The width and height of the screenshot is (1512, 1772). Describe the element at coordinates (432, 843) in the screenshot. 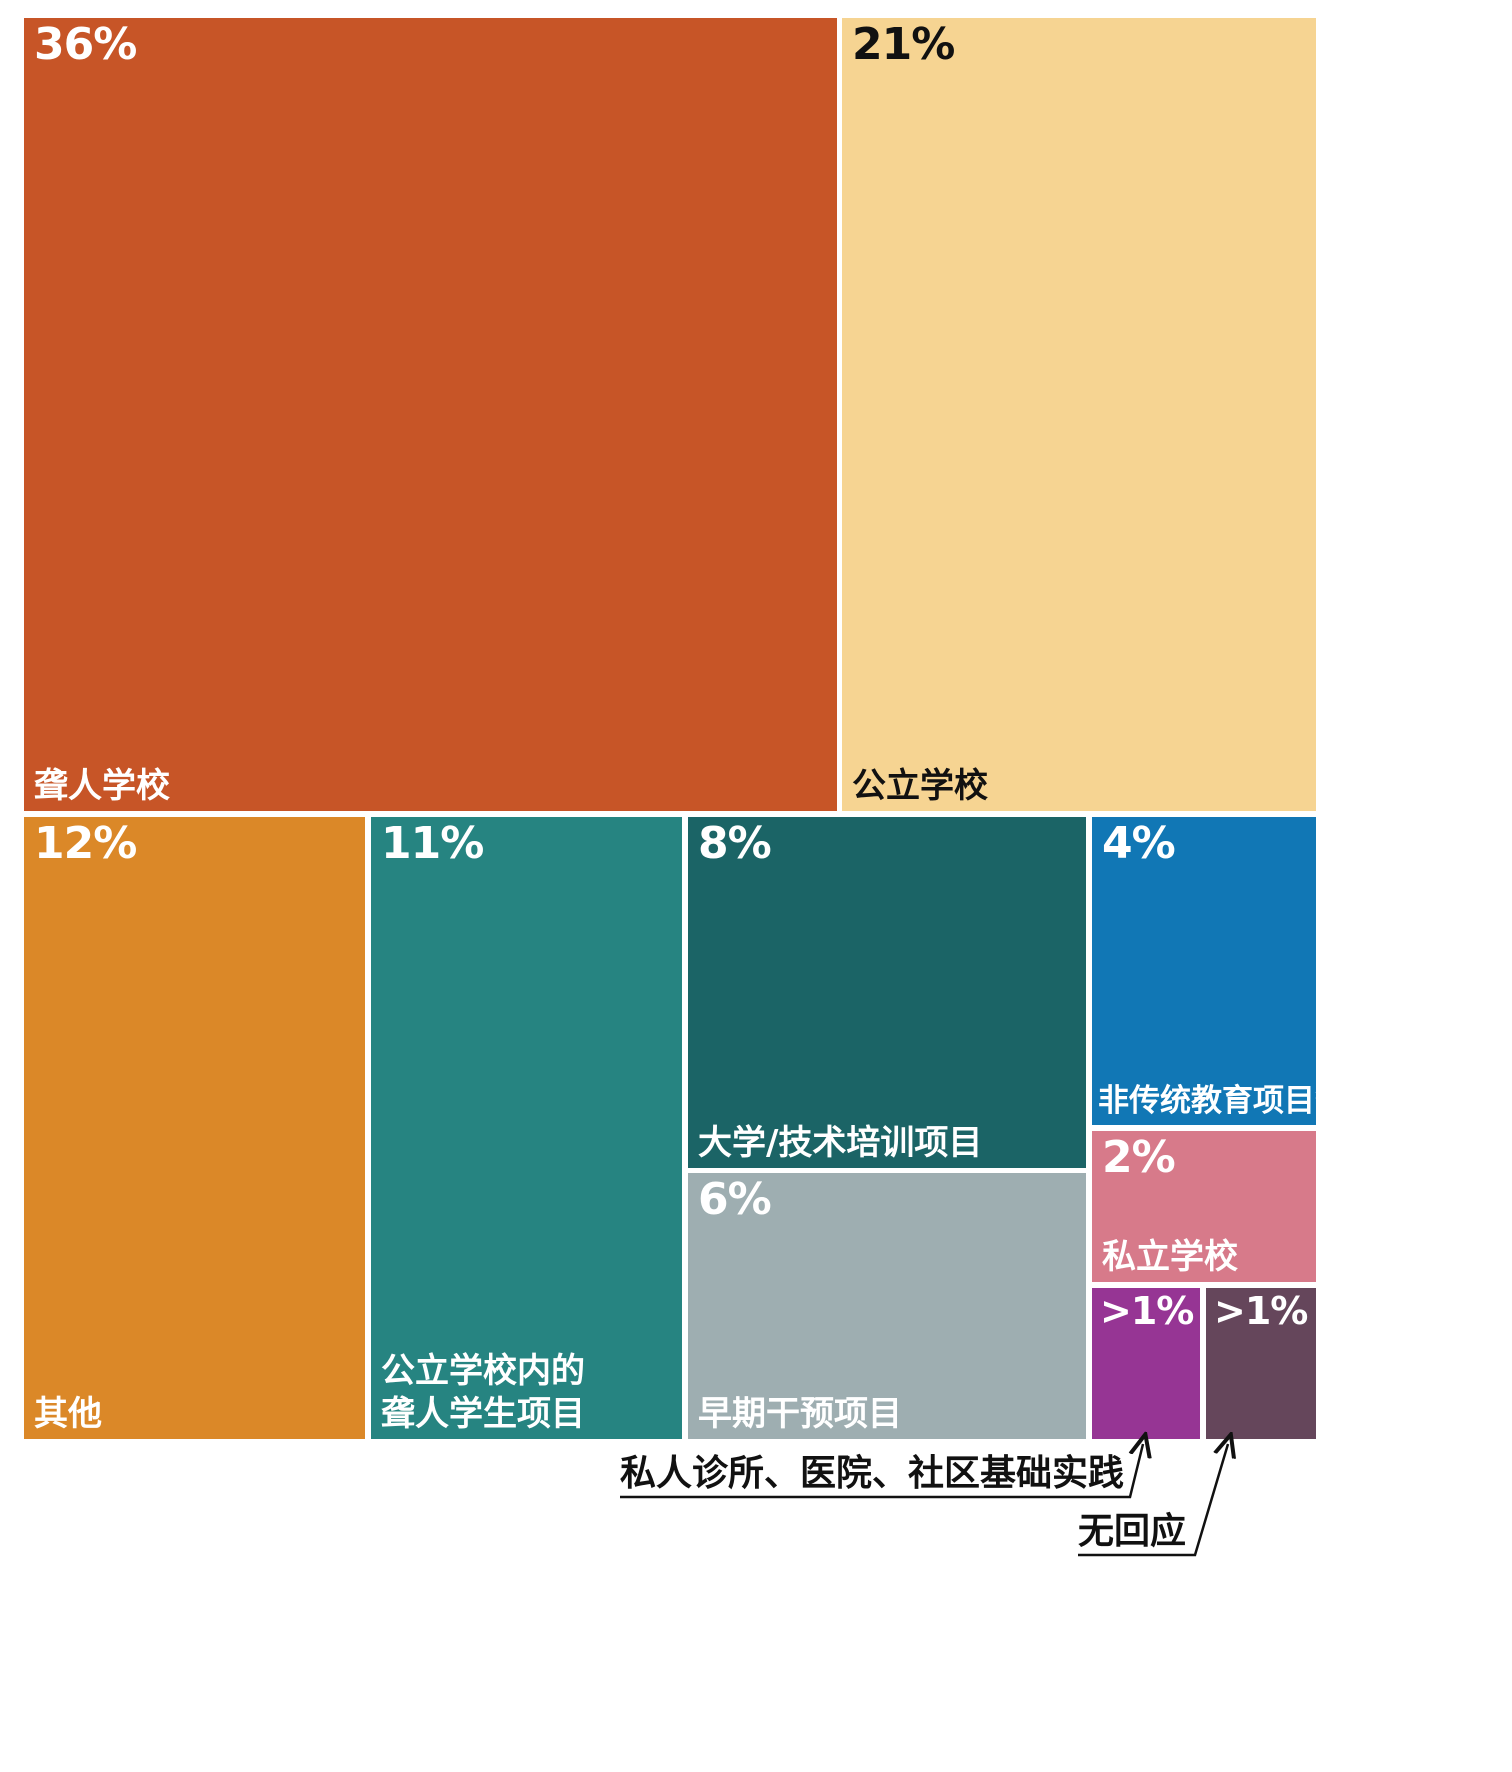

I see `tile-value-label: 11%` at that location.